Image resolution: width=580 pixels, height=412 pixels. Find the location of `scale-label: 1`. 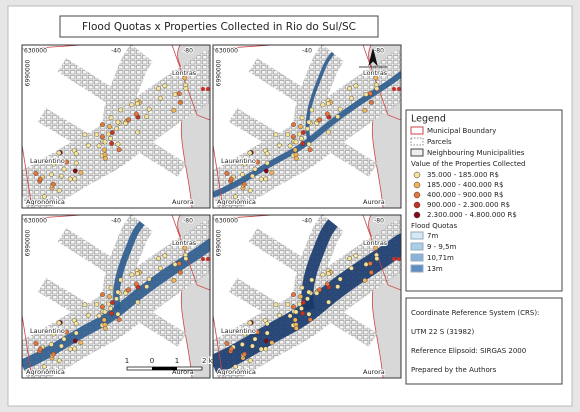

scale-label: 1 is located at coordinates (177, 361).